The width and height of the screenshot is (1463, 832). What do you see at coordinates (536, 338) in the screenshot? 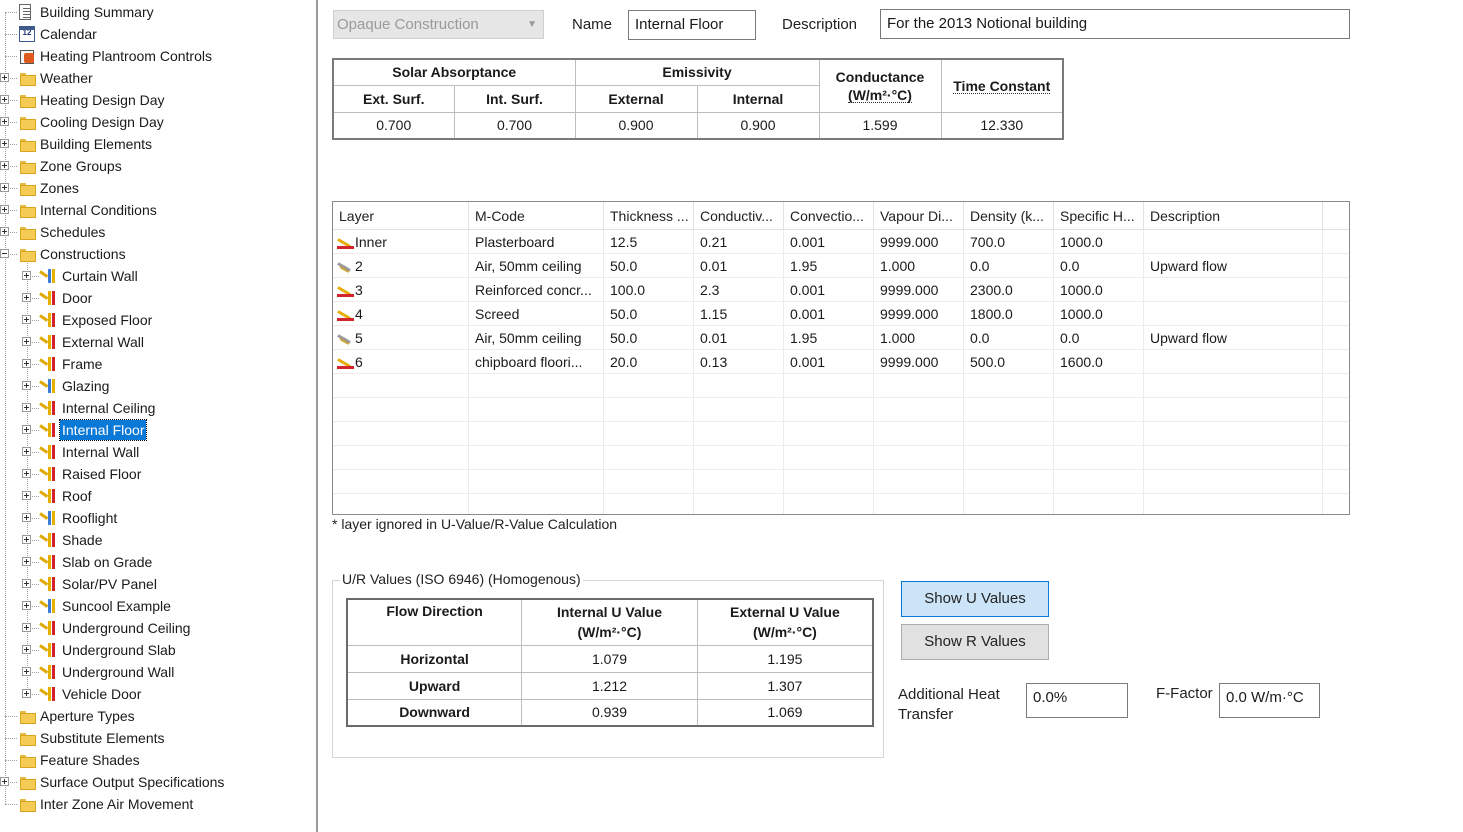
I see `cell-m-code: Air, 50mm ceiling` at bounding box center [536, 338].